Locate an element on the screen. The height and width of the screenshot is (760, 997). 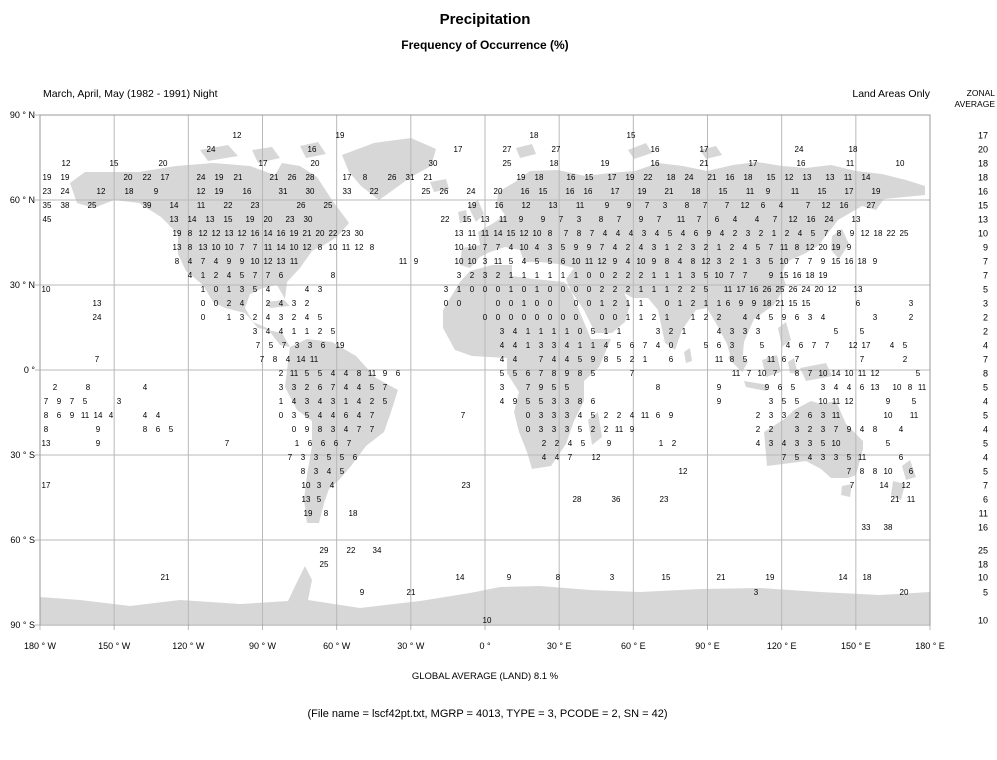
lat-label: 90 ° S is located at coordinates (22, 625).